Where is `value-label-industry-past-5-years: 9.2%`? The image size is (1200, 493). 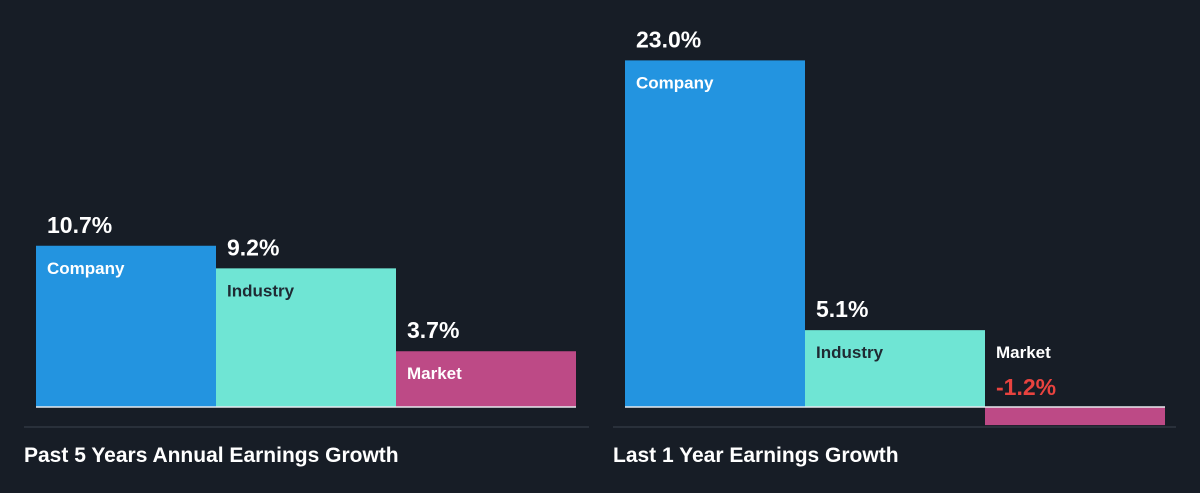 value-label-industry-past-5-years: 9.2% is located at coordinates (253, 247).